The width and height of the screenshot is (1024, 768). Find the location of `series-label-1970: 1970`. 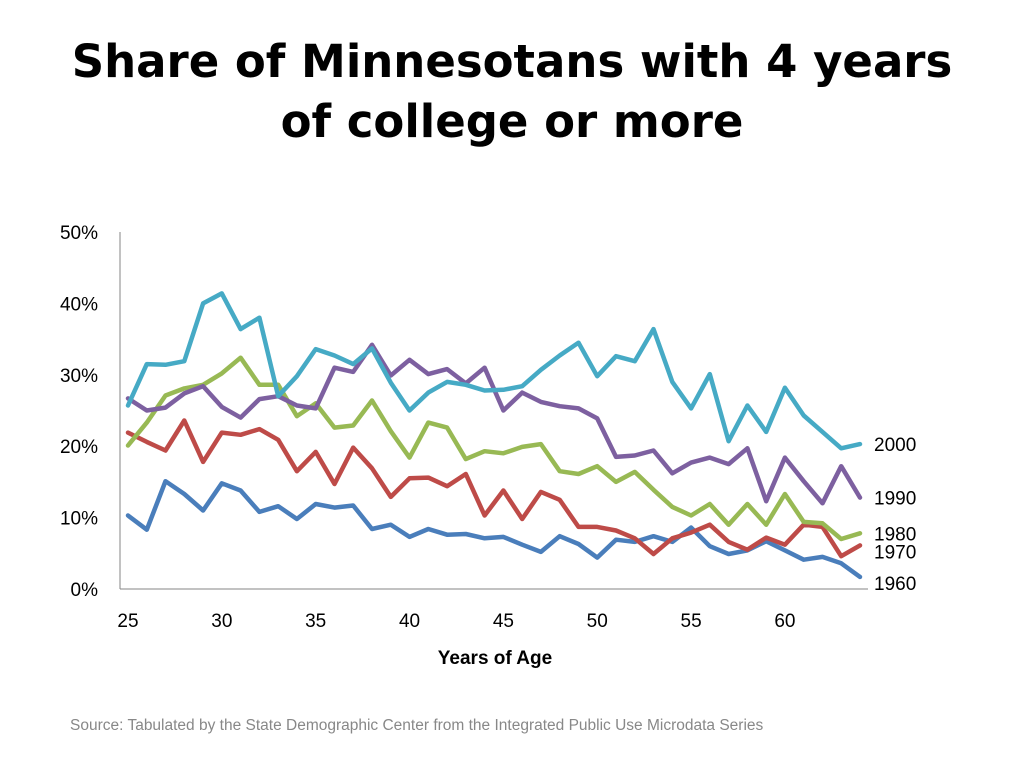

series-label-1970: 1970 is located at coordinates (895, 552).